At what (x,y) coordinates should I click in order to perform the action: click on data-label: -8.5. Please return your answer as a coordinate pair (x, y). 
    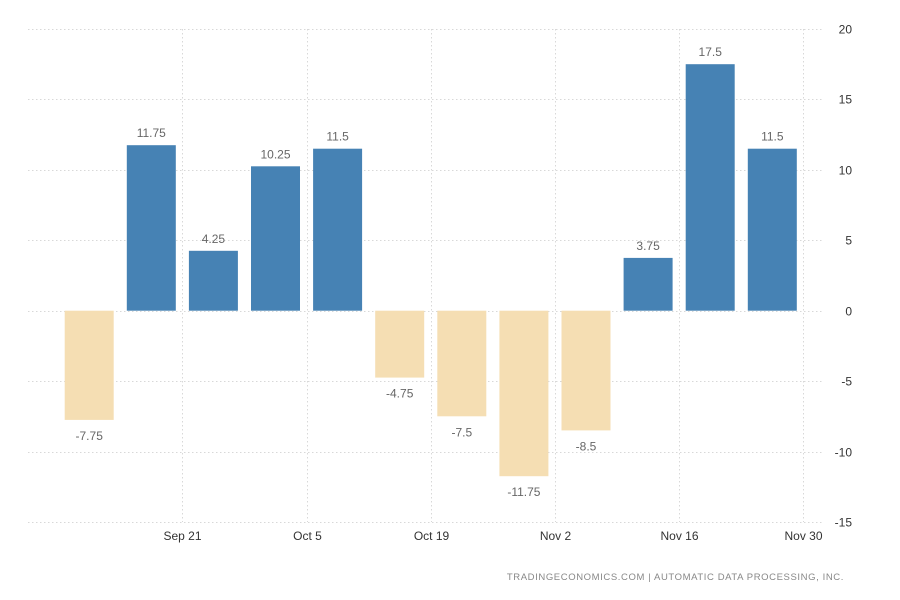
    Looking at the image, I should click on (586, 446).